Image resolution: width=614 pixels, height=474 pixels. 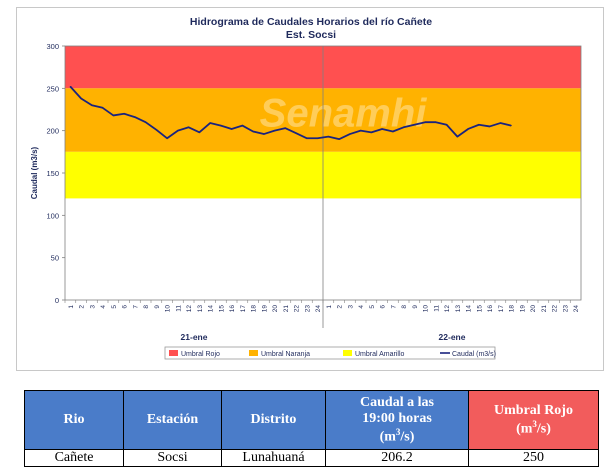 What do you see at coordinates (114, 307) in the screenshot?
I see `x-tick-label: 5` at bounding box center [114, 307].